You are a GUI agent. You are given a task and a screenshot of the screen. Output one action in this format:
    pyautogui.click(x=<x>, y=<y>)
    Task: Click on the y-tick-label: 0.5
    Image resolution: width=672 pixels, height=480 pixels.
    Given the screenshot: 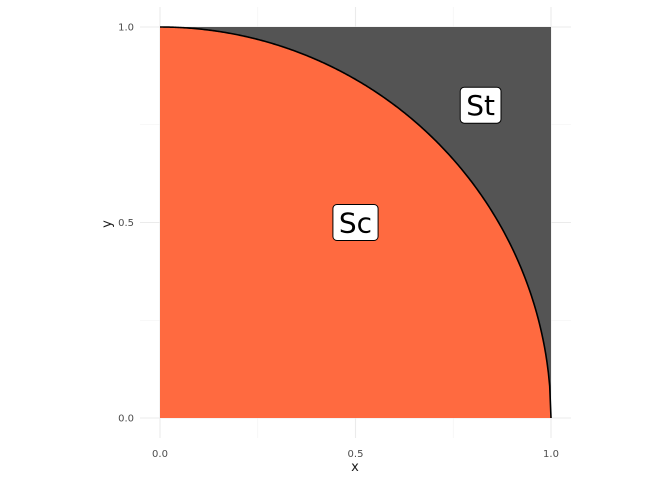 What is the action you would take?
    pyautogui.click(x=126, y=223)
    